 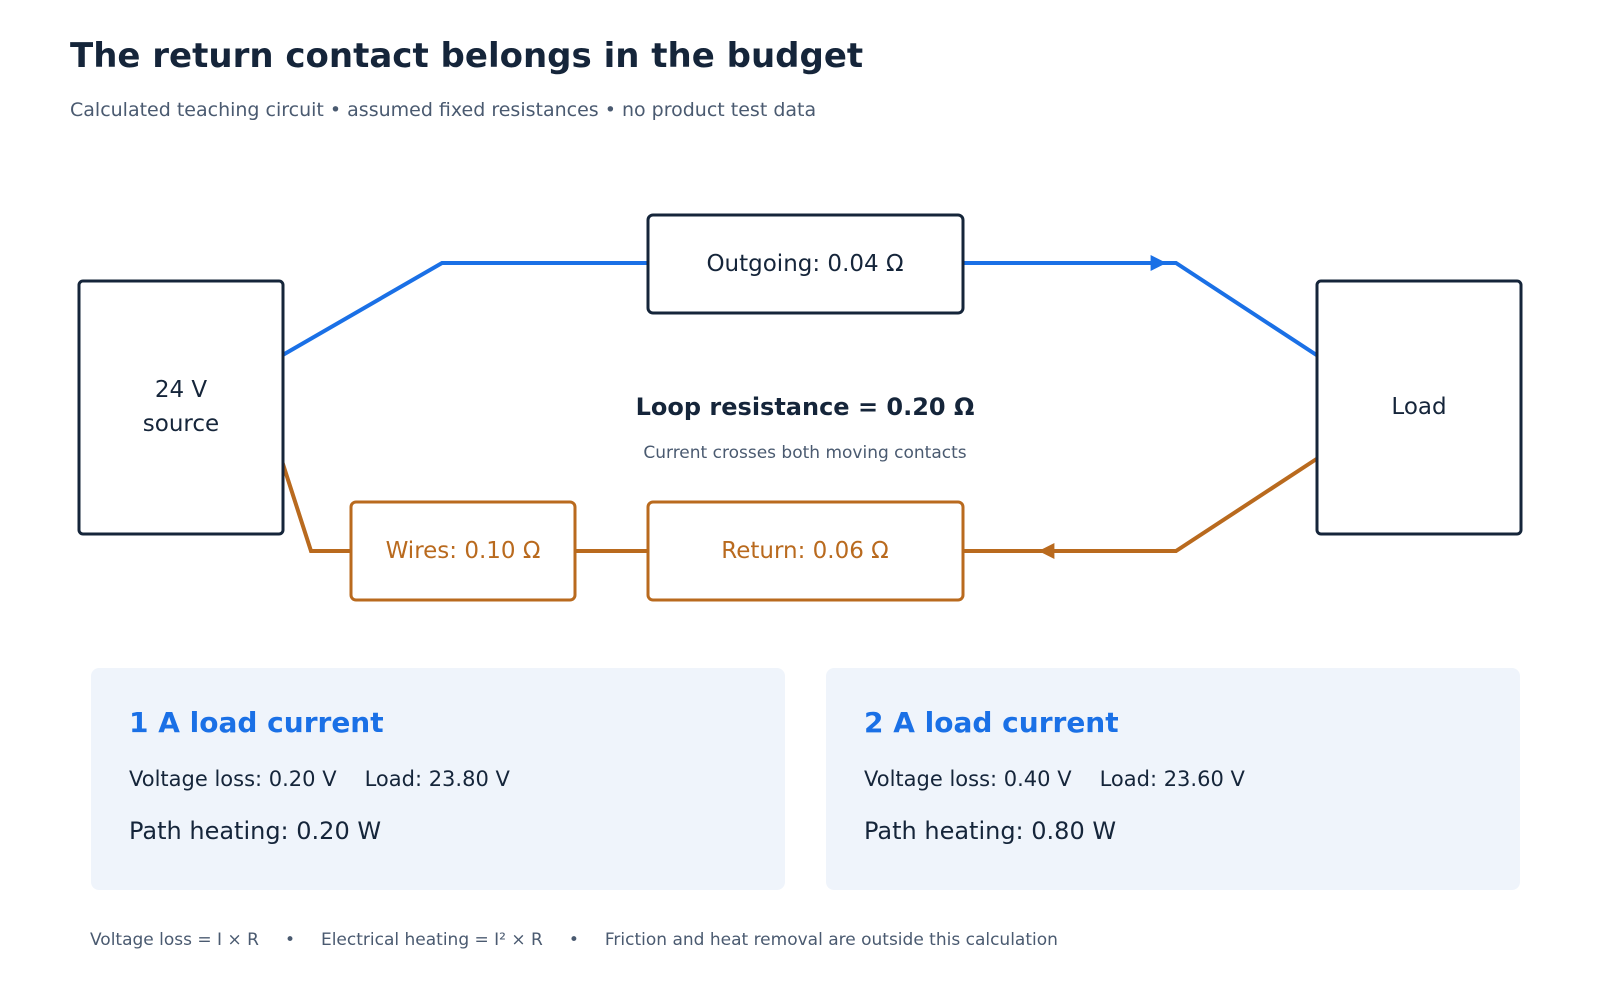 What do you see at coordinates (804, 453) in the screenshot?
I see `loop-resistance-note: Current crosses both moving contacts` at bounding box center [804, 453].